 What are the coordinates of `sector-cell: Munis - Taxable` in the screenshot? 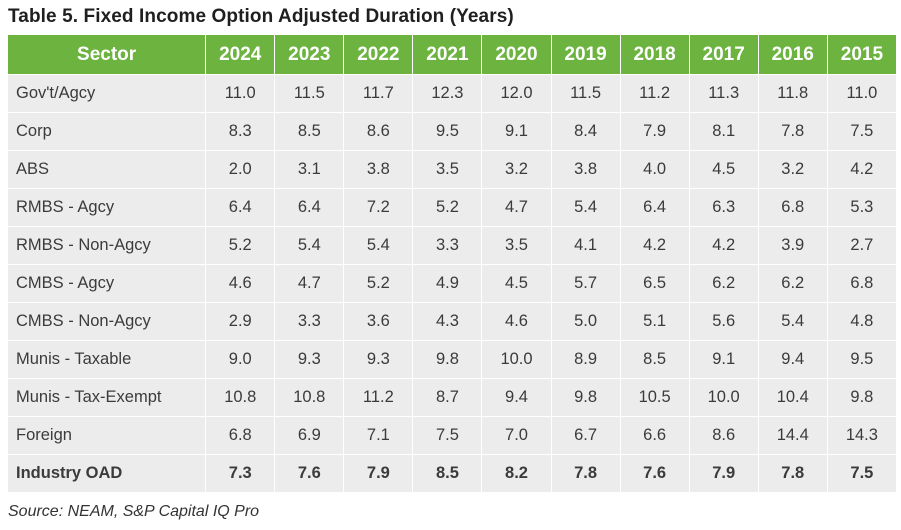 It's located at (107, 360).